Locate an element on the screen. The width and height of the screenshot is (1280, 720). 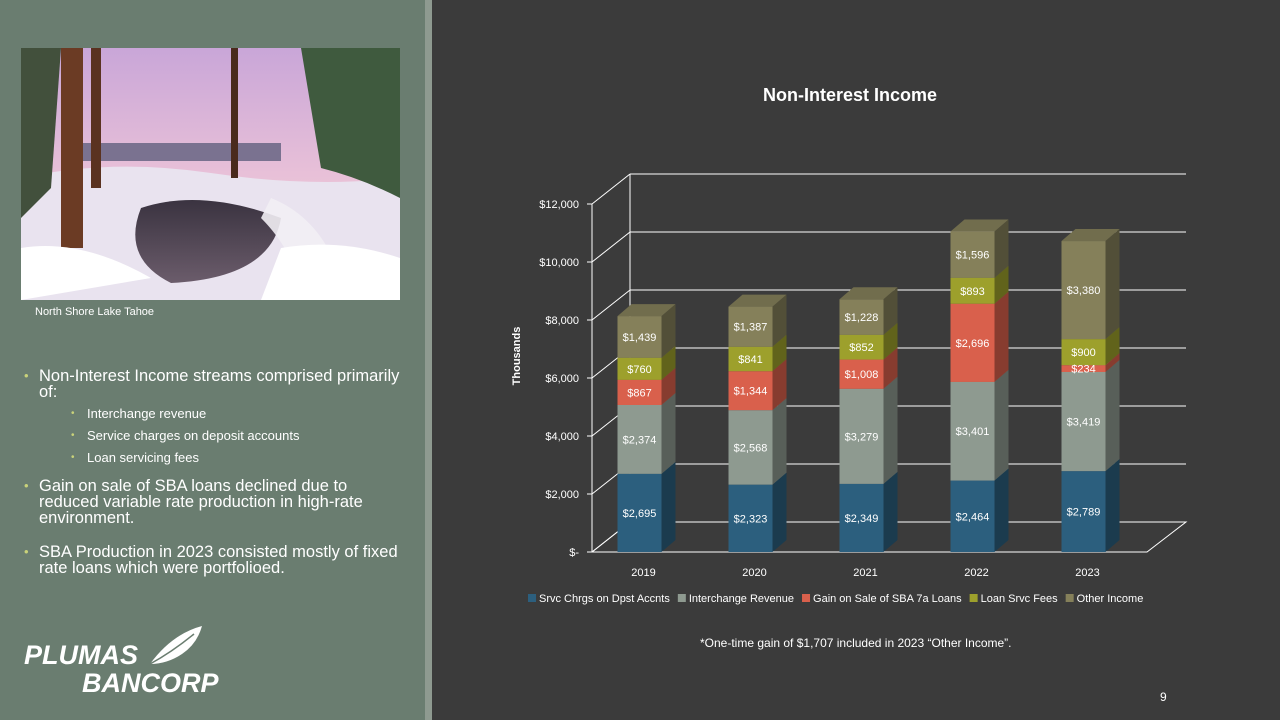
data-label: $1,387 is located at coordinates (751, 328).